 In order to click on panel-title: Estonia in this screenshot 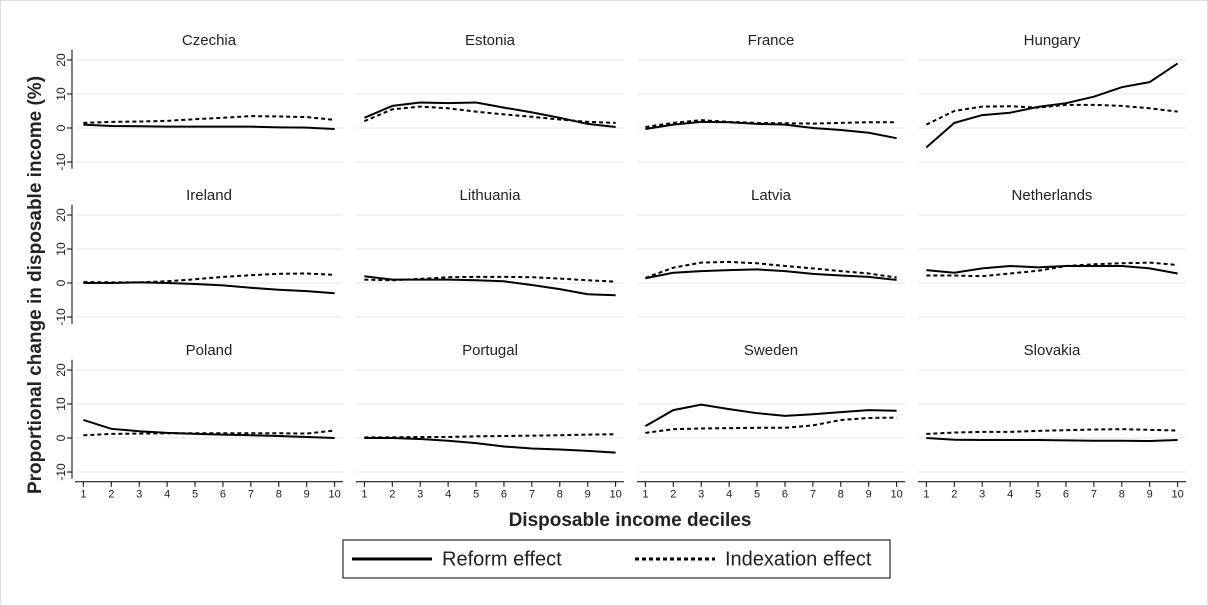, I will do `click(490, 40)`.